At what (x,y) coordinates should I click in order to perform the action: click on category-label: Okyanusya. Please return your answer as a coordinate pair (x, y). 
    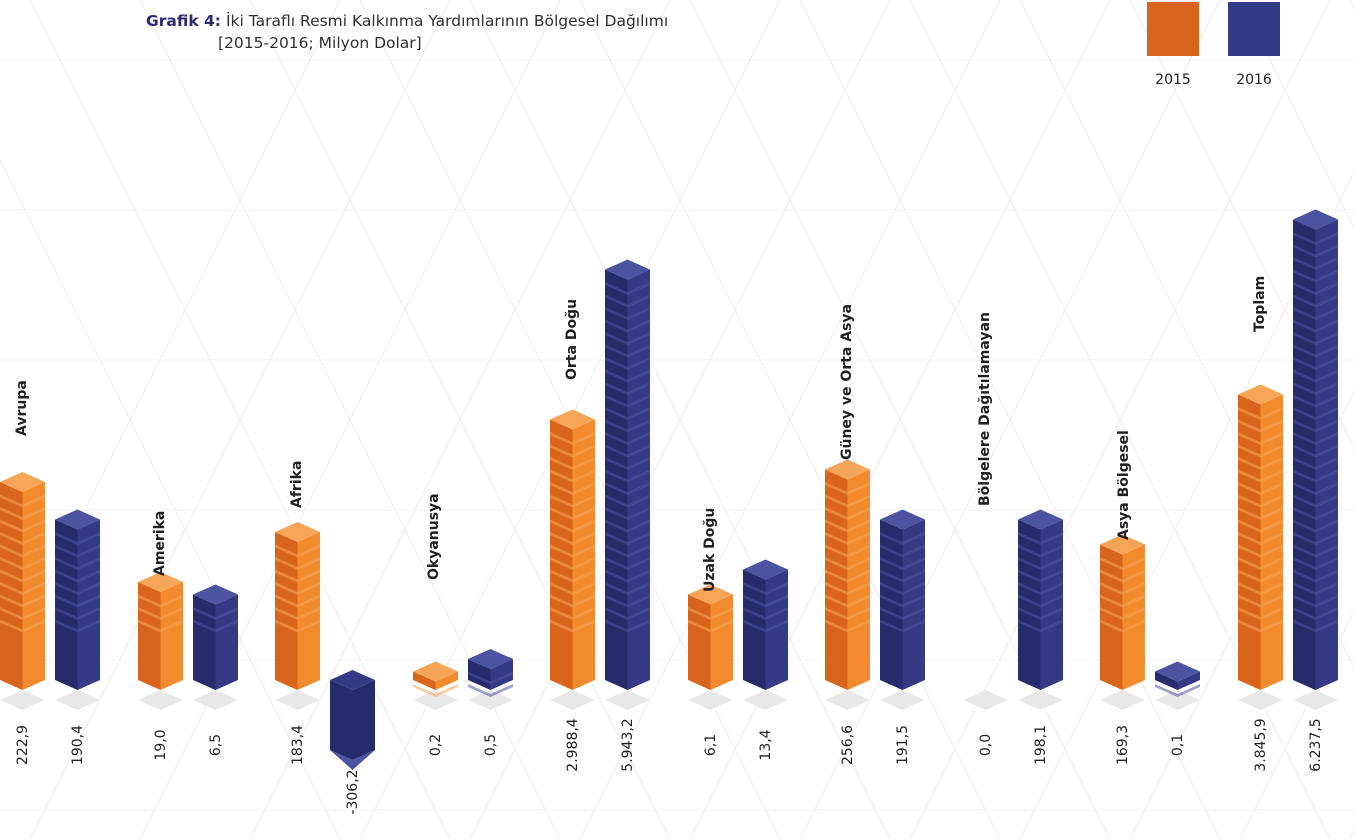
    Looking at the image, I should click on (434, 536).